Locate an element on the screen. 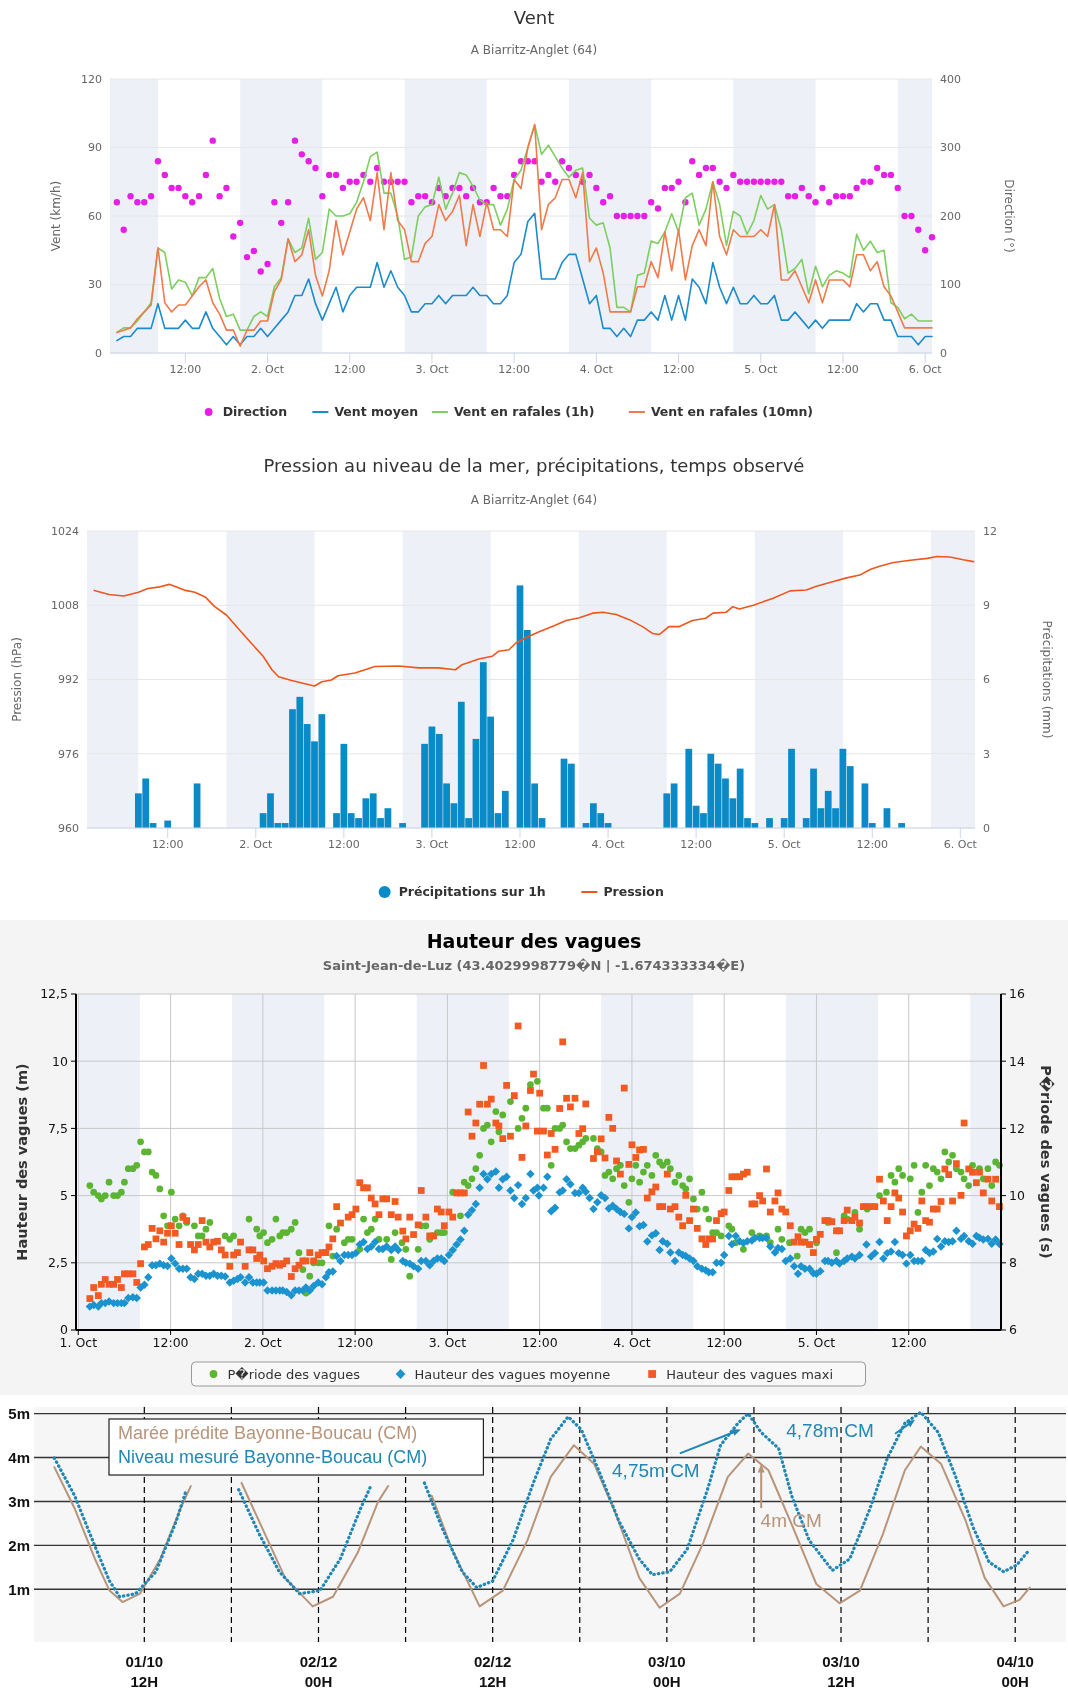 The height and width of the screenshot is (1702, 1068). series-label: Niveau mesuré Bayonne-Boucau (CM) is located at coordinates (273, 1456).